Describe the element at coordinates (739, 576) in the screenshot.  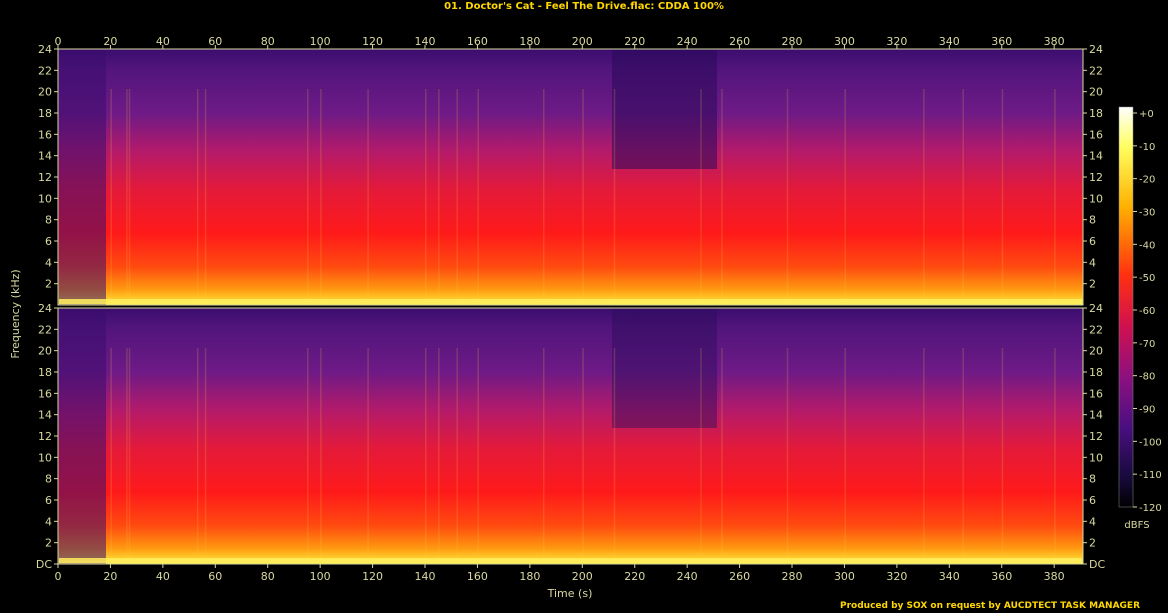
I see `x-tick-label: 260` at that location.